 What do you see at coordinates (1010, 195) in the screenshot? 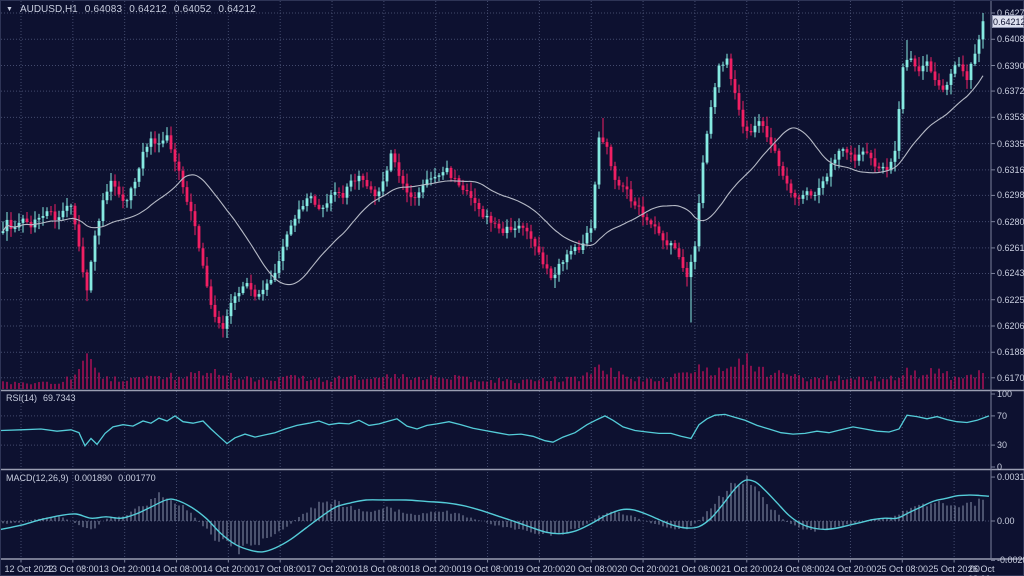
I see `price-axis-label: 0.62985` at bounding box center [1010, 195].